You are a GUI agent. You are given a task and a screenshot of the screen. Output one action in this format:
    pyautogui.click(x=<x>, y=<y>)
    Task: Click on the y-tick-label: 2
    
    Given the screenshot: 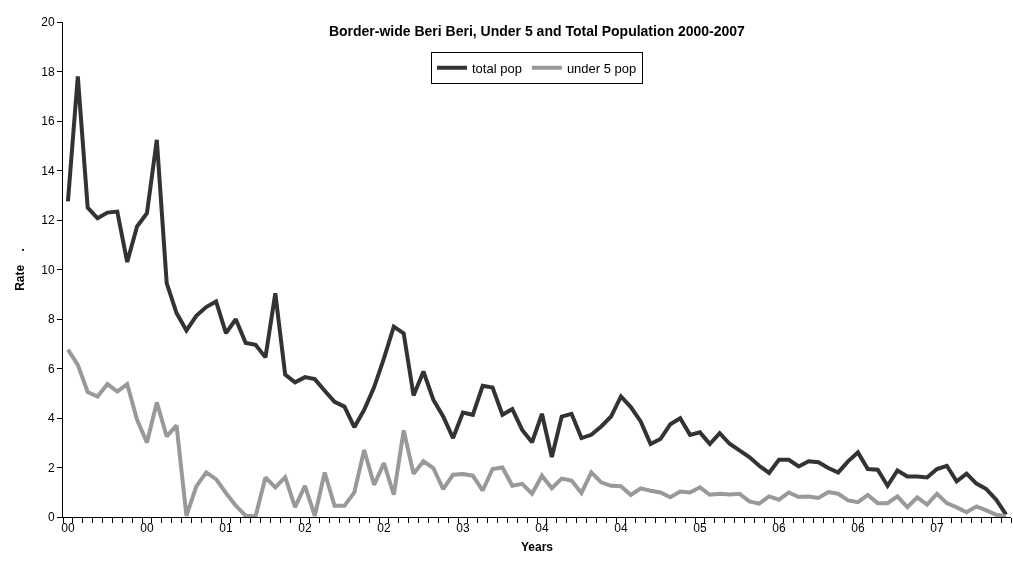 What is the action you would take?
    pyautogui.click(x=51, y=467)
    